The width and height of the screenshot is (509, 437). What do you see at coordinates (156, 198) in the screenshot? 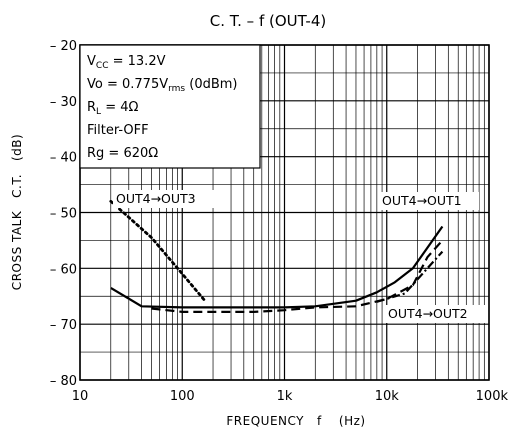
I see `series-label: OUT4→OUT3` at bounding box center [156, 198].